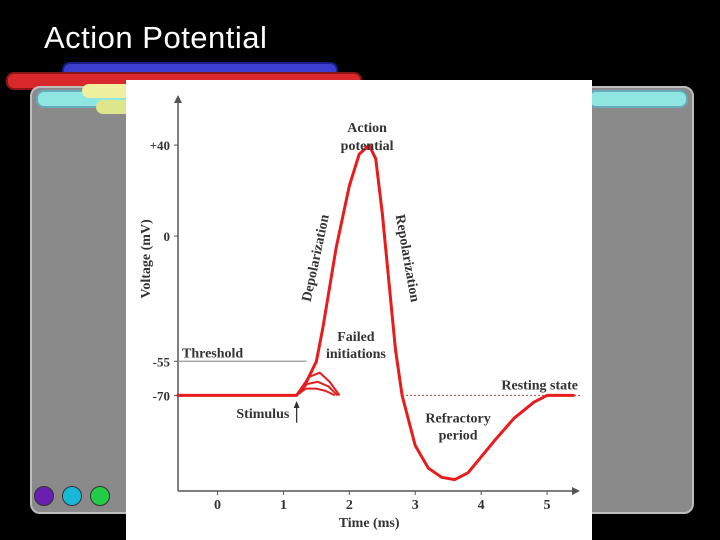  What do you see at coordinates (356, 354) in the screenshot?
I see `failed-initiations-label: initiations` at bounding box center [356, 354].